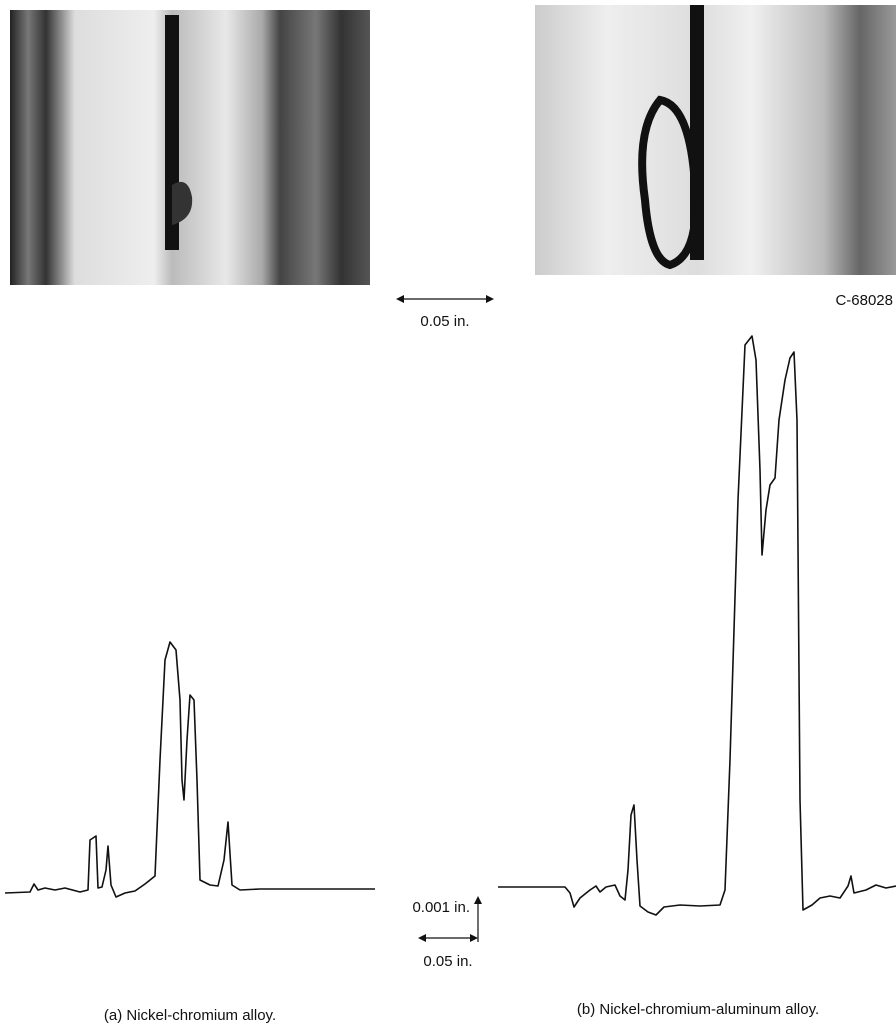  I want to click on photo-id: C-68028, so click(864, 300).